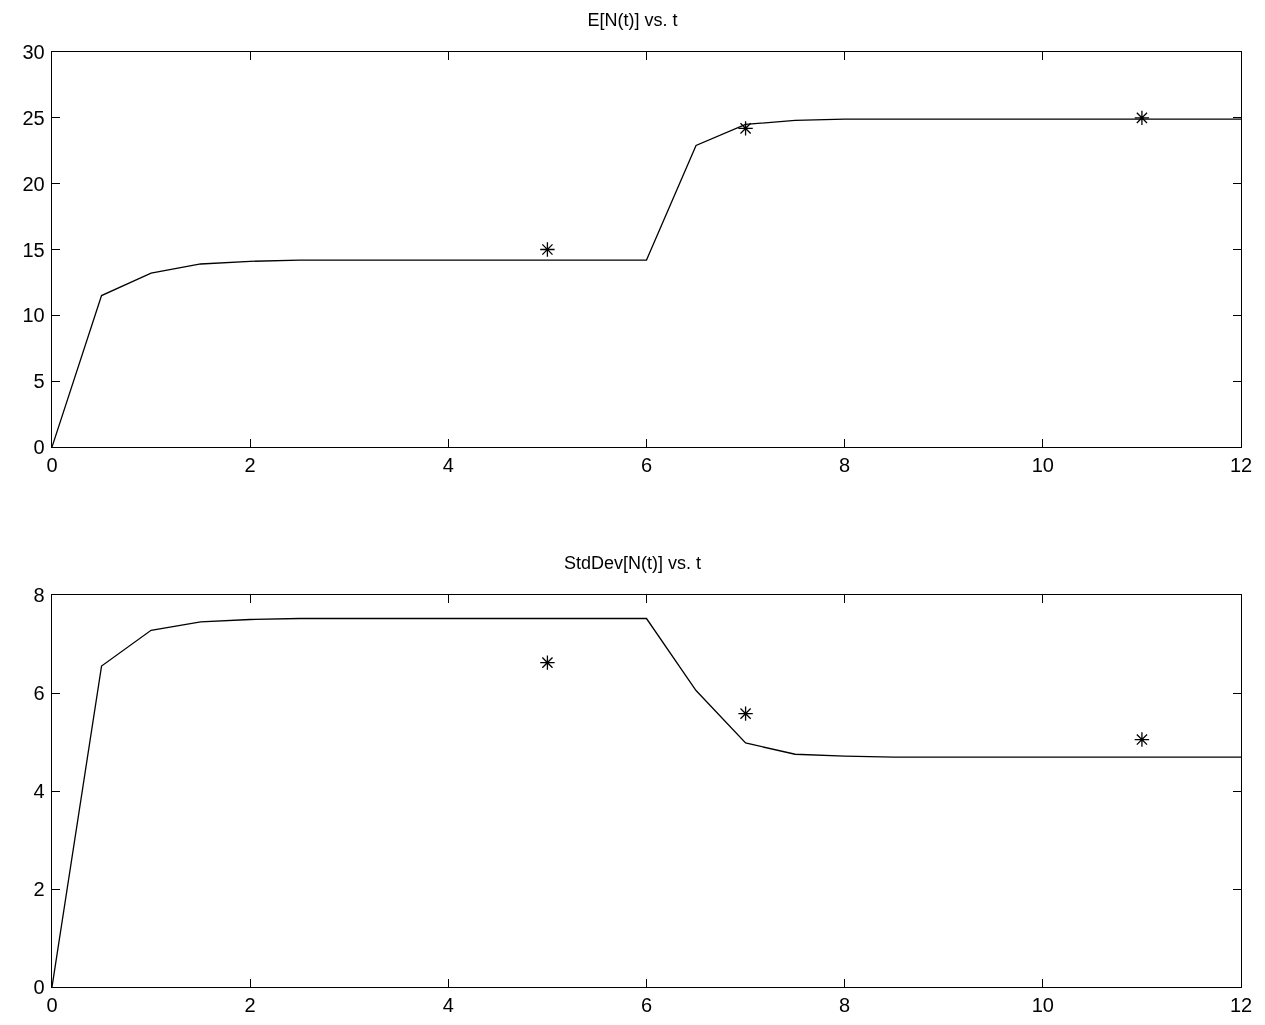 This screenshot has height=1025, width=1265. What do you see at coordinates (39, 889) in the screenshot?
I see `y-tick-label: 2` at bounding box center [39, 889].